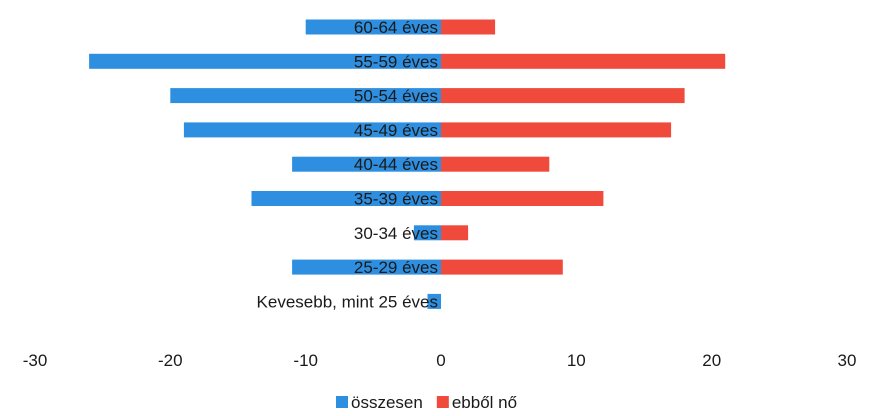 Image resolution: width=875 pixels, height=416 pixels. What do you see at coordinates (396, 96) in the screenshot?
I see `category-label-2: 50-54 éves` at bounding box center [396, 96].